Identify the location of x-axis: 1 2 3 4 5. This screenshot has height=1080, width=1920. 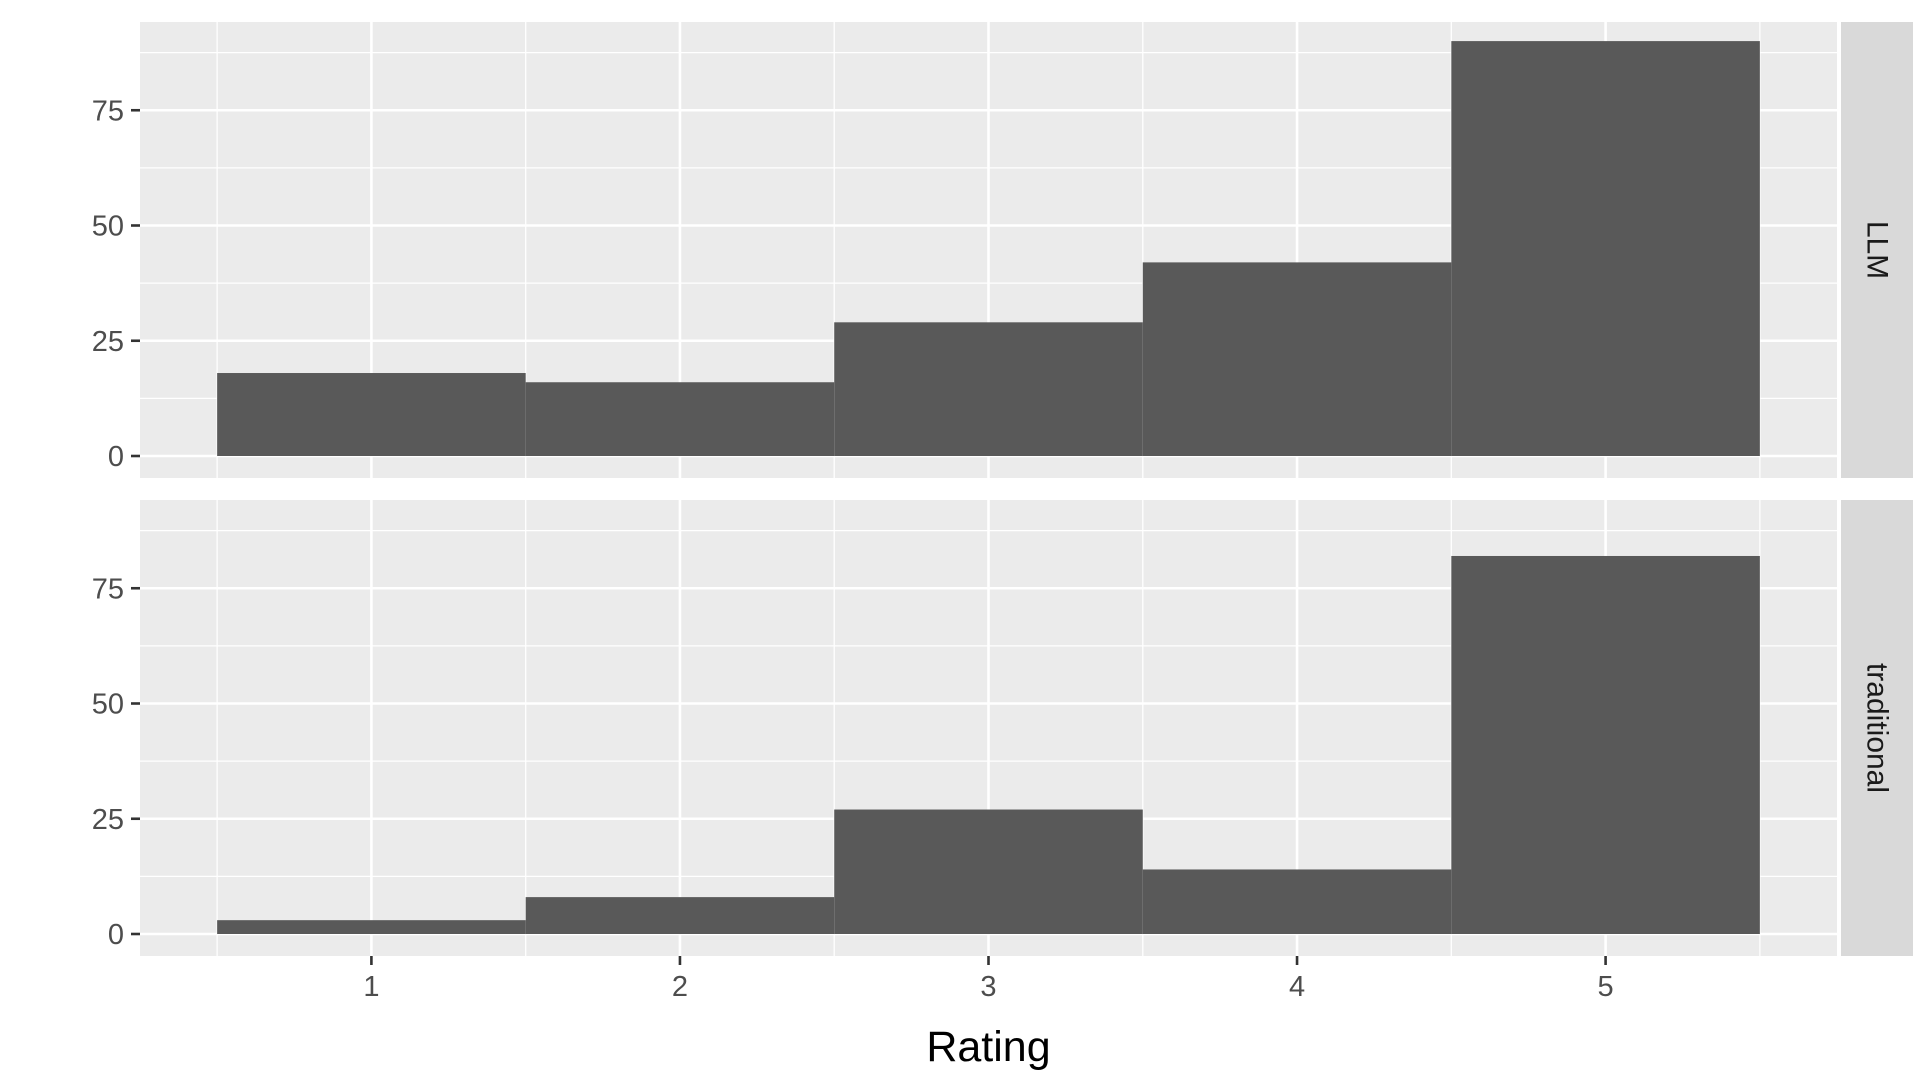
(988, 979).